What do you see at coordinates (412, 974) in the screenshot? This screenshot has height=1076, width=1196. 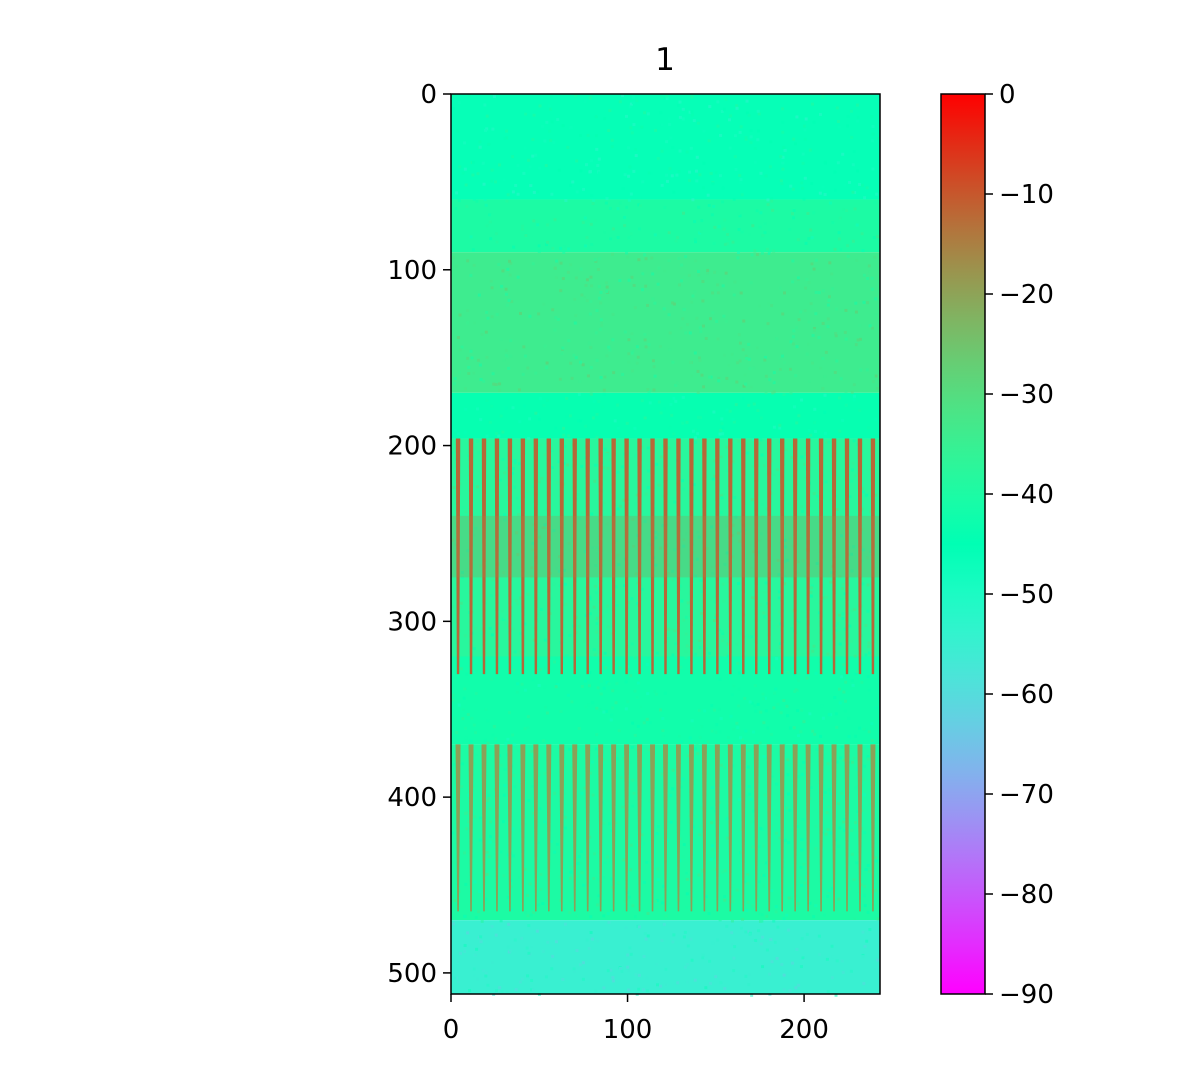 I see `y-tick-label: 500` at bounding box center [412, 974].